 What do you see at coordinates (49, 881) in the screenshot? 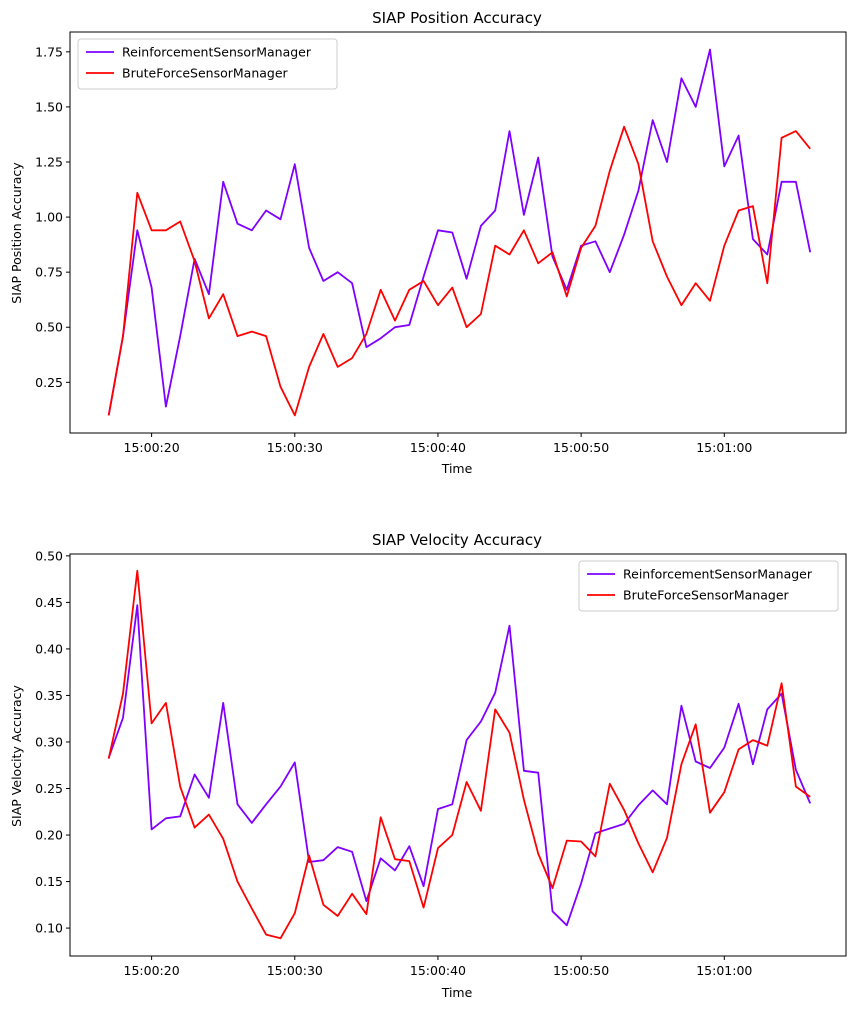
I see `y-tick-label: 0.15` at bounding box center [49, 881].